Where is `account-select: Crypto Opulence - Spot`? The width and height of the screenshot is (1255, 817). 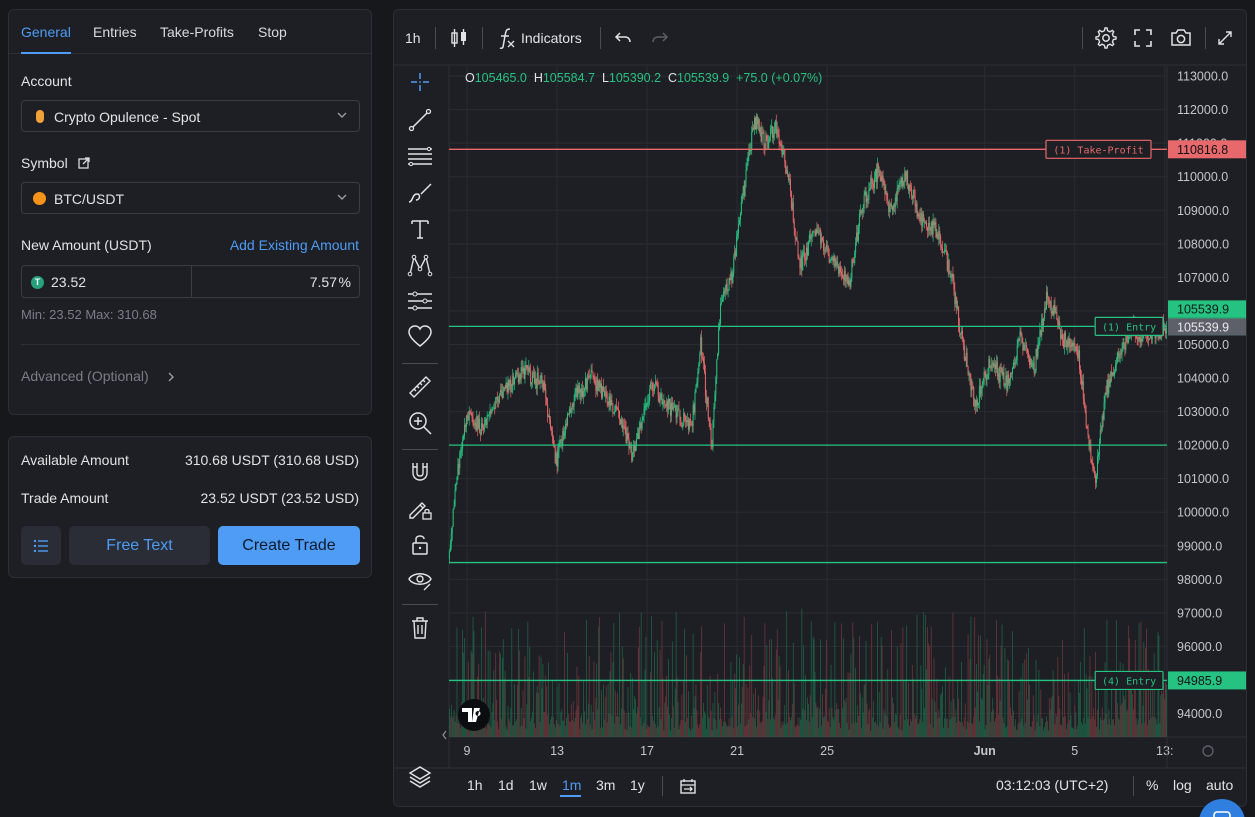
account-select: Crypto Opulence - Spot is located at coordinates (190, 116).